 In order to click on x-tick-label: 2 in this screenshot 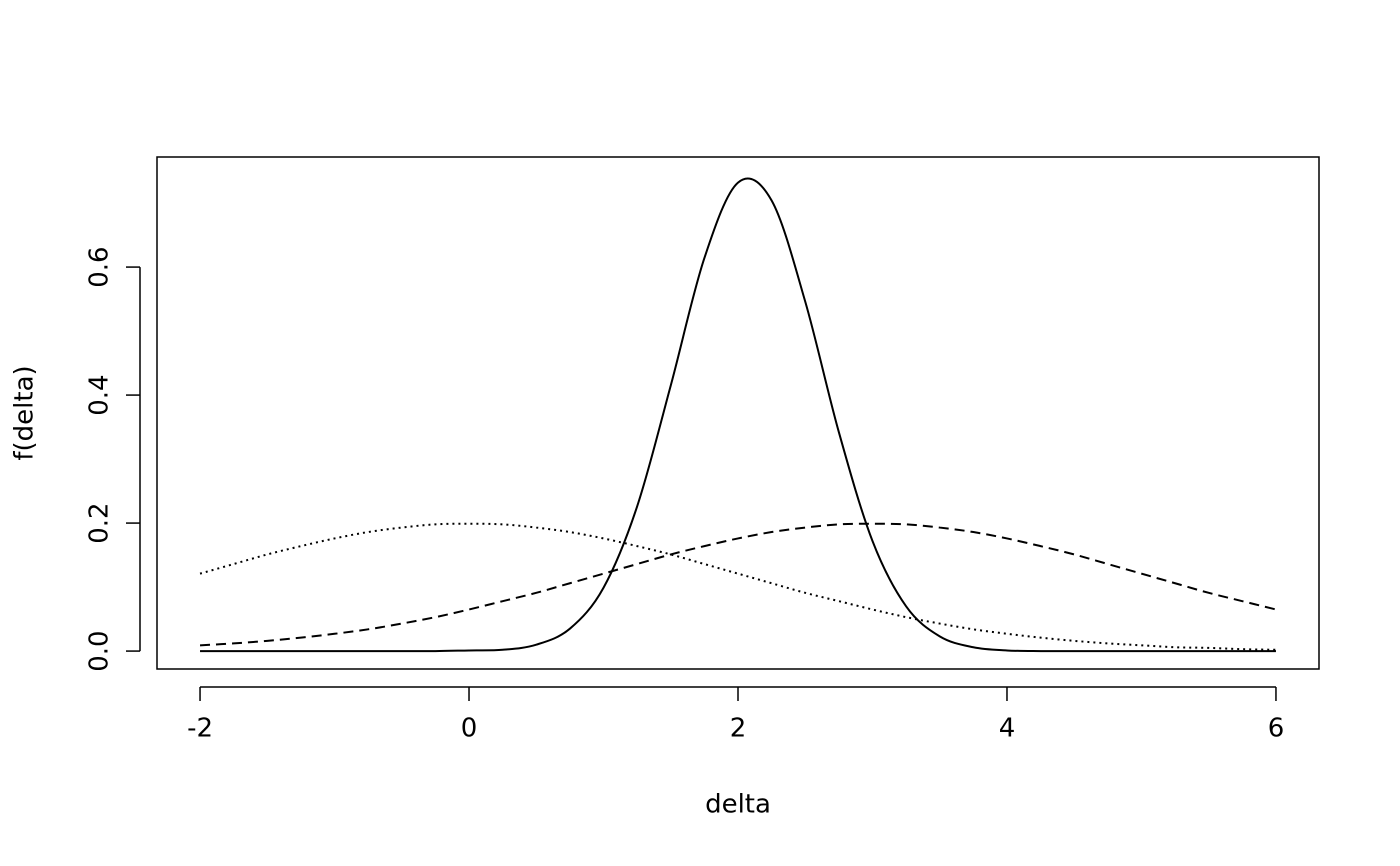, I will do `click(738, 729)`.